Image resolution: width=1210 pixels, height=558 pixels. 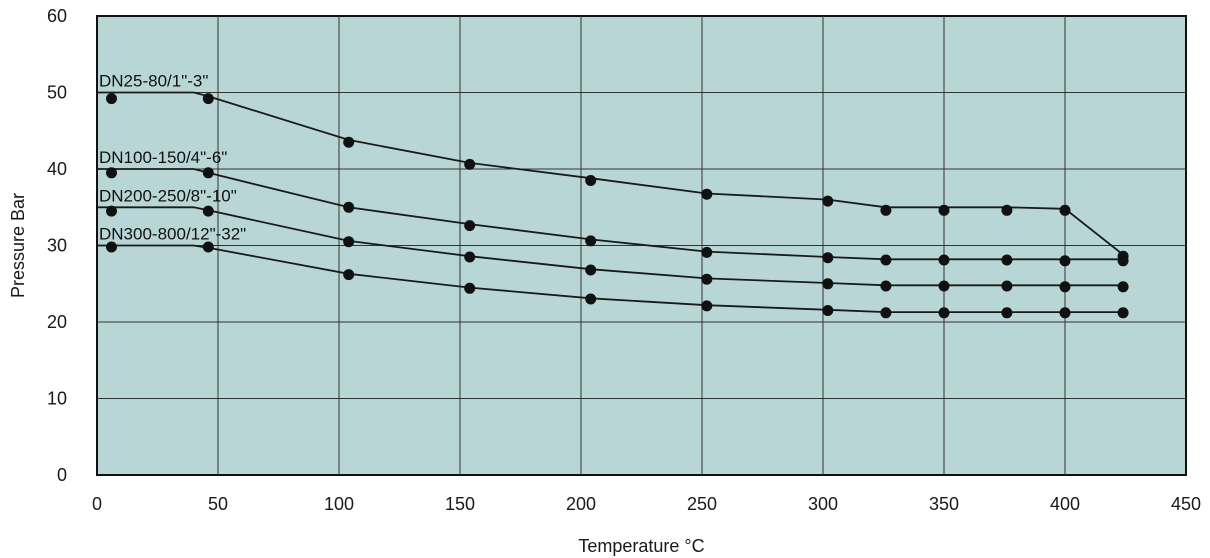 I want to click on x-axis-title: Temperature °C, so click(x=641, y=546).